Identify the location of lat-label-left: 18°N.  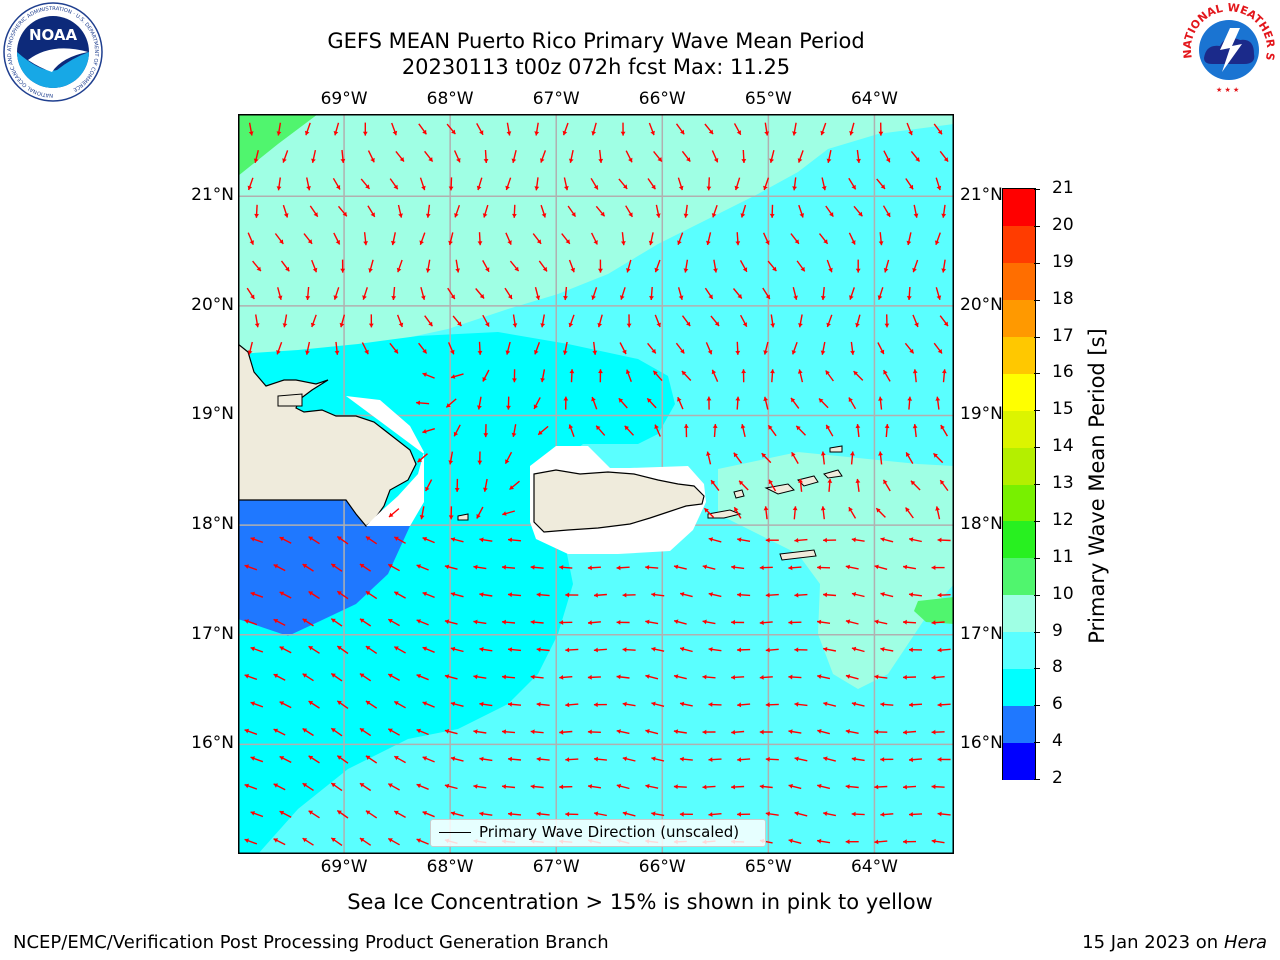
(212, 524).